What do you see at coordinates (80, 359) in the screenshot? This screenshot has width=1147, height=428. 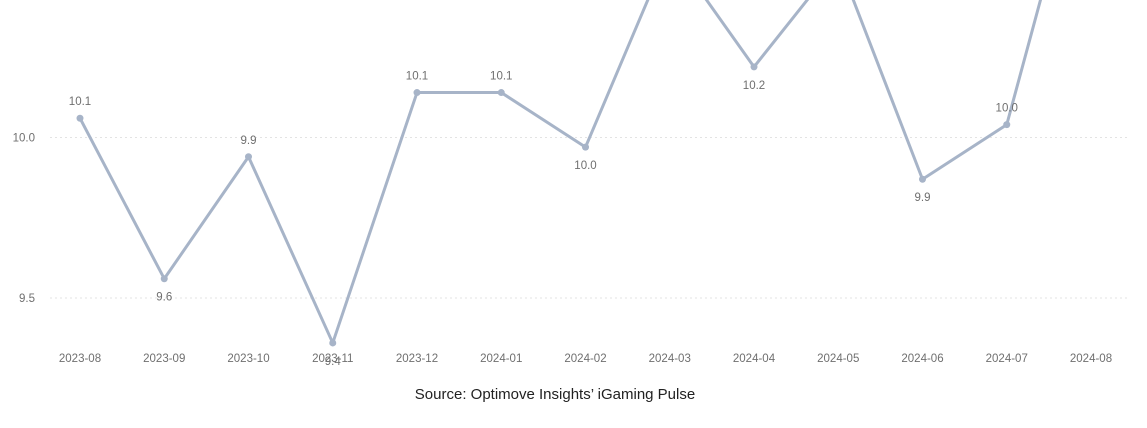 I see `x-tick-label: 2023-08` at bounding box center [80, 359].